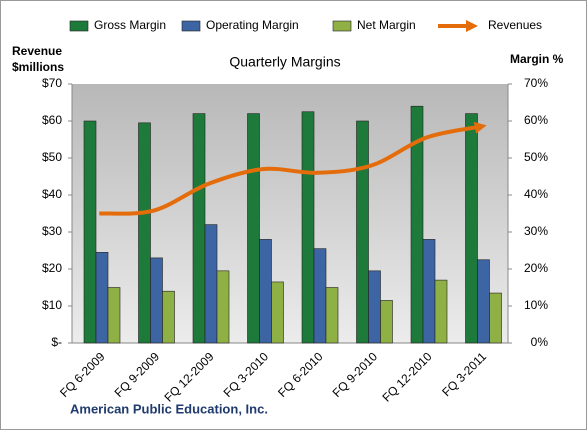 This screenshot has height=430, width=587. Describe the element at coordinates (293, 168) in the screenshot. I see `line-series` at that location.